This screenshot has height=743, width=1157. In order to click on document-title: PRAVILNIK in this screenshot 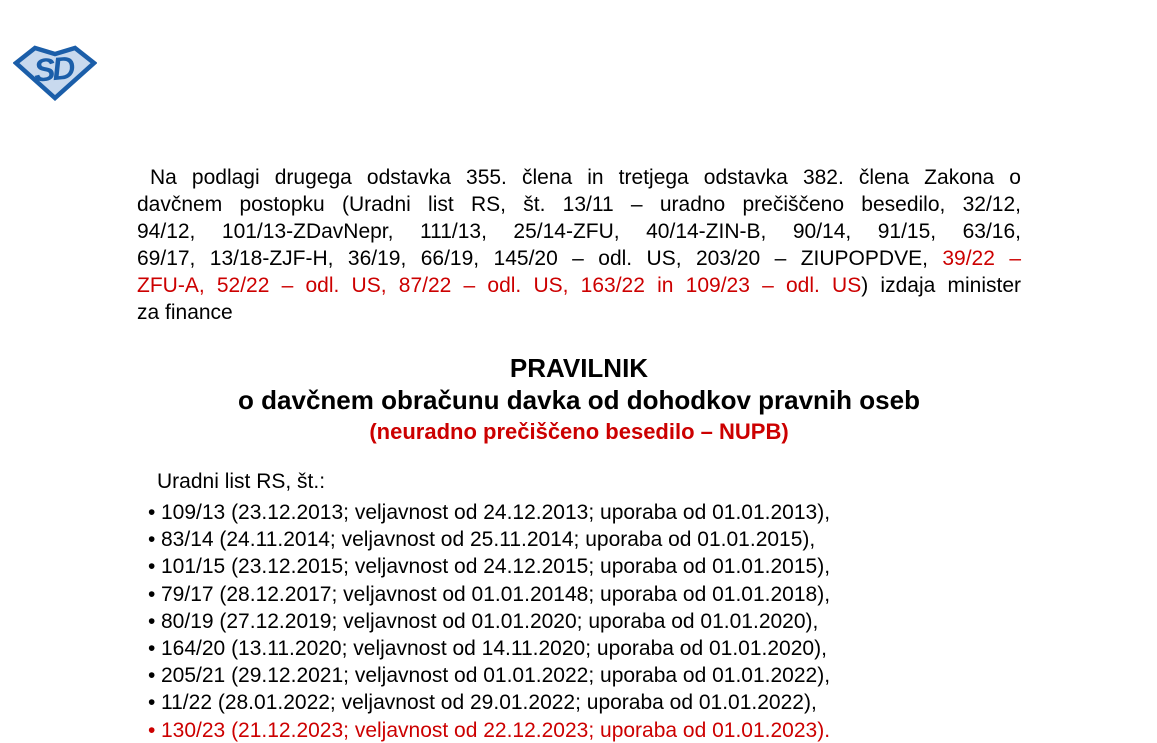, I will do `click(579, 368)`.